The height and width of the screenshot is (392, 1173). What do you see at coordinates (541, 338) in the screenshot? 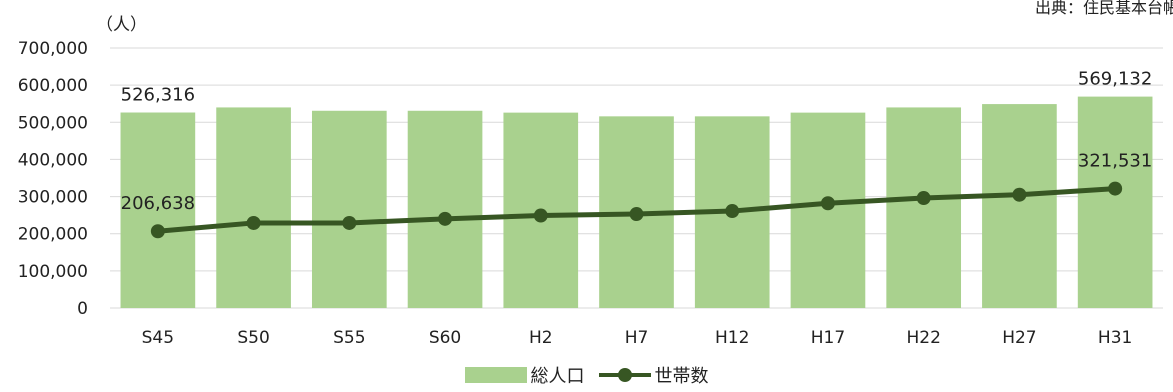
I see `x-tick-label: H2` at bounding box center [541, 338].